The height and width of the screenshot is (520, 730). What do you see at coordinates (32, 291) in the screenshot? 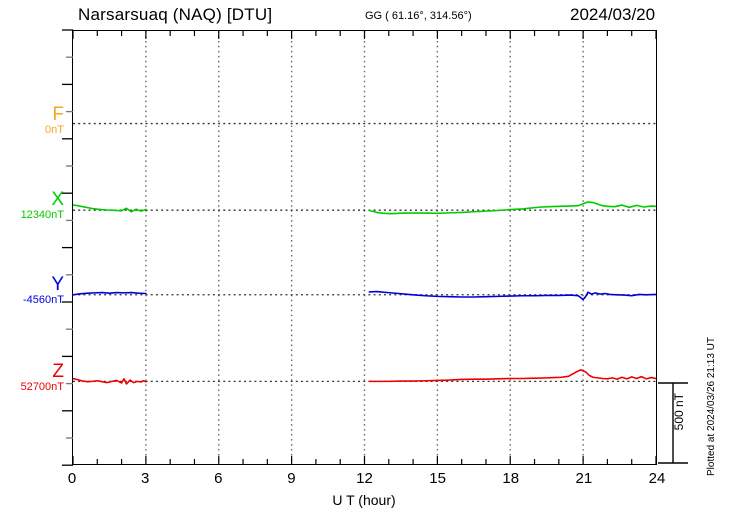
I see `component-label-y: Y -4560nT` at bounding box center [32, 291].